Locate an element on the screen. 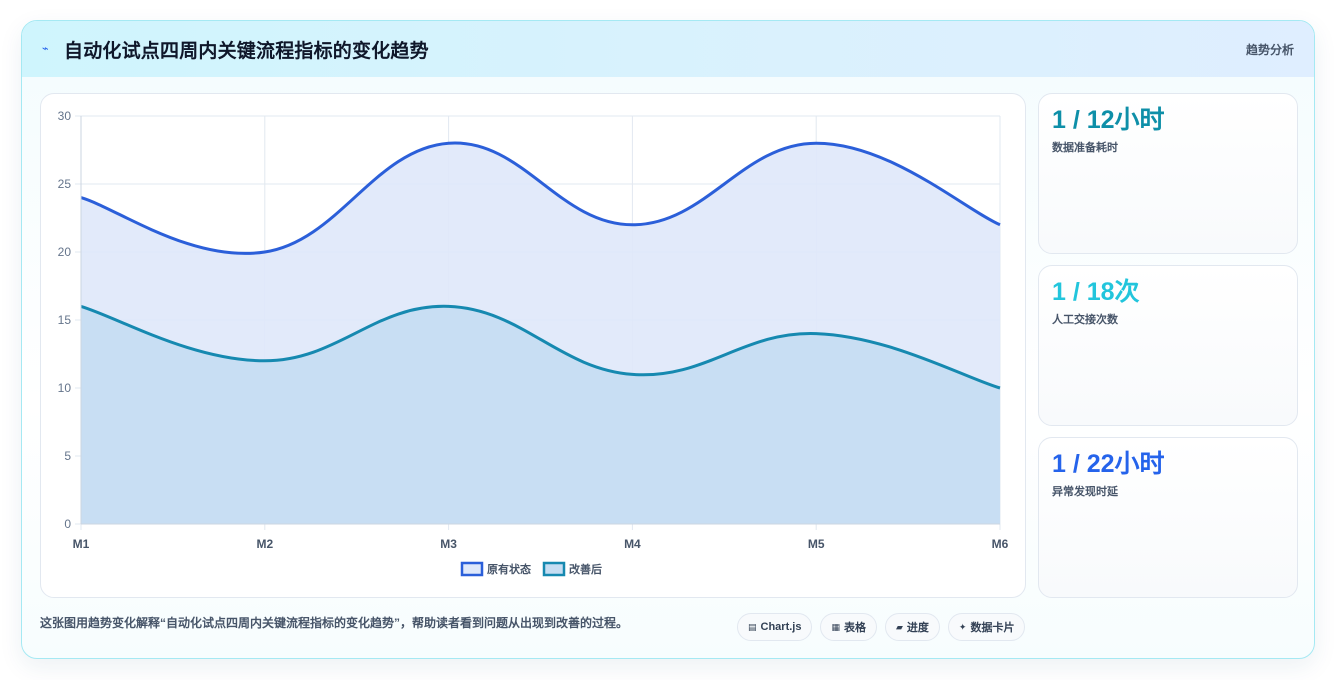 This screenshot has width=1336, height=680. page-title: 自动化试点四周内关键流程指标的变化趋势 is located at coordinates (246, 51).